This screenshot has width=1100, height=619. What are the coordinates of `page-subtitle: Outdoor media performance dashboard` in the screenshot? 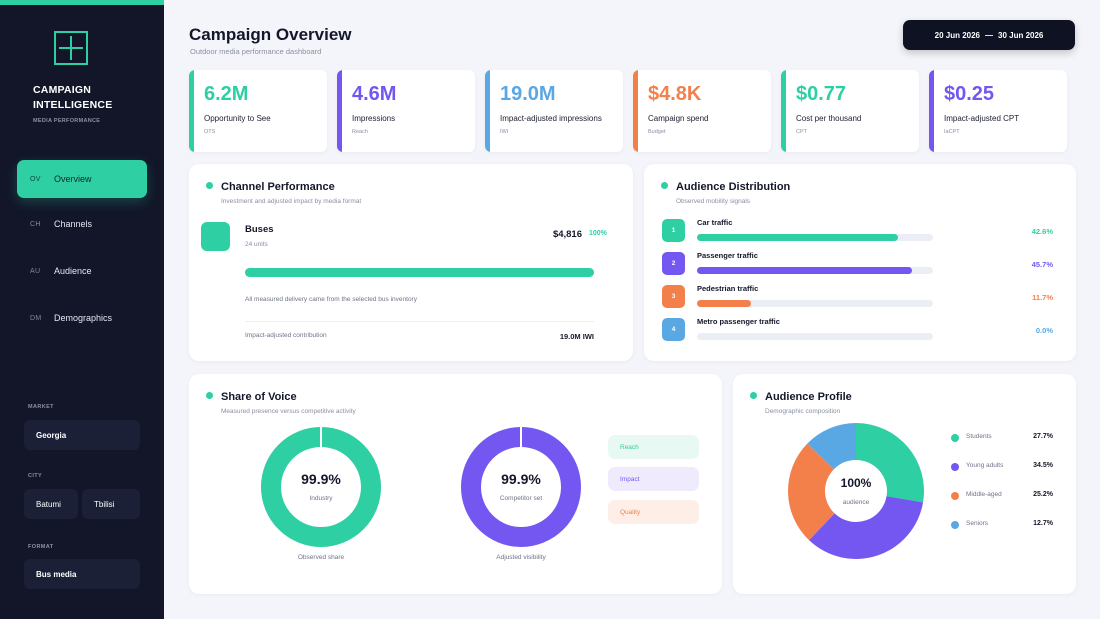 It's located at (256, 51).